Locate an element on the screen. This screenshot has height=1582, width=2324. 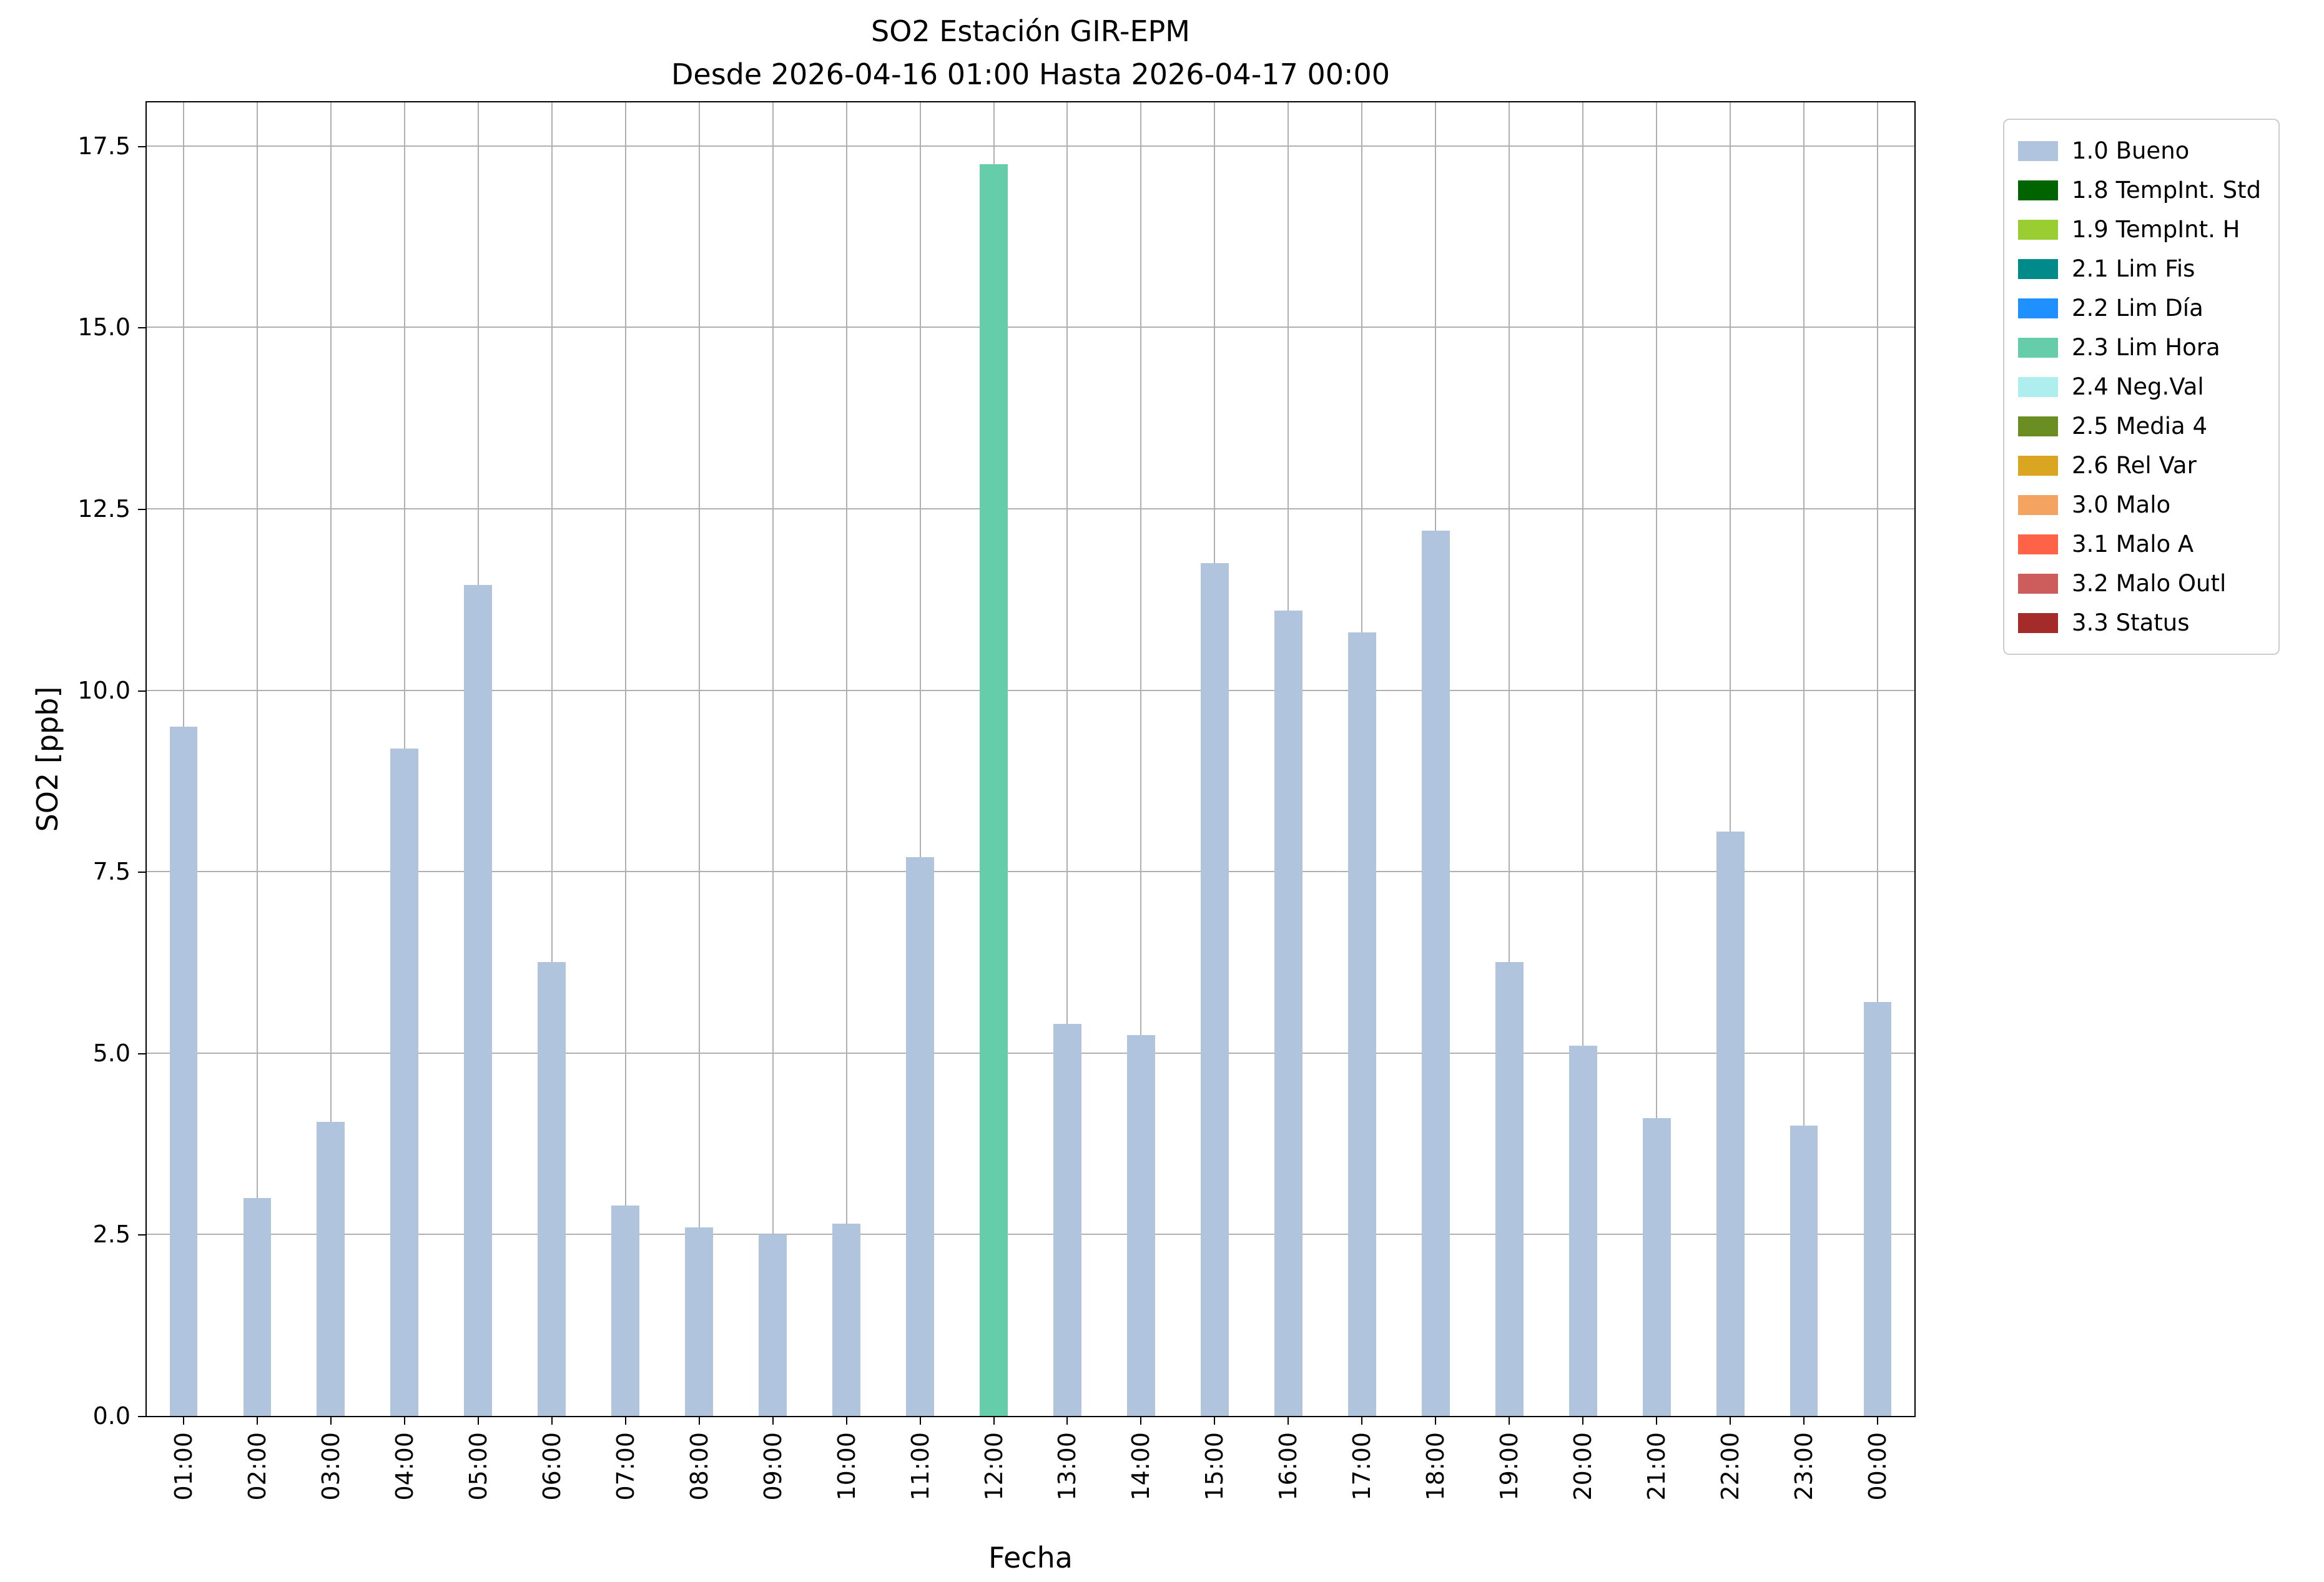
bar-21:00 is located at coordinates (1656, 1267).